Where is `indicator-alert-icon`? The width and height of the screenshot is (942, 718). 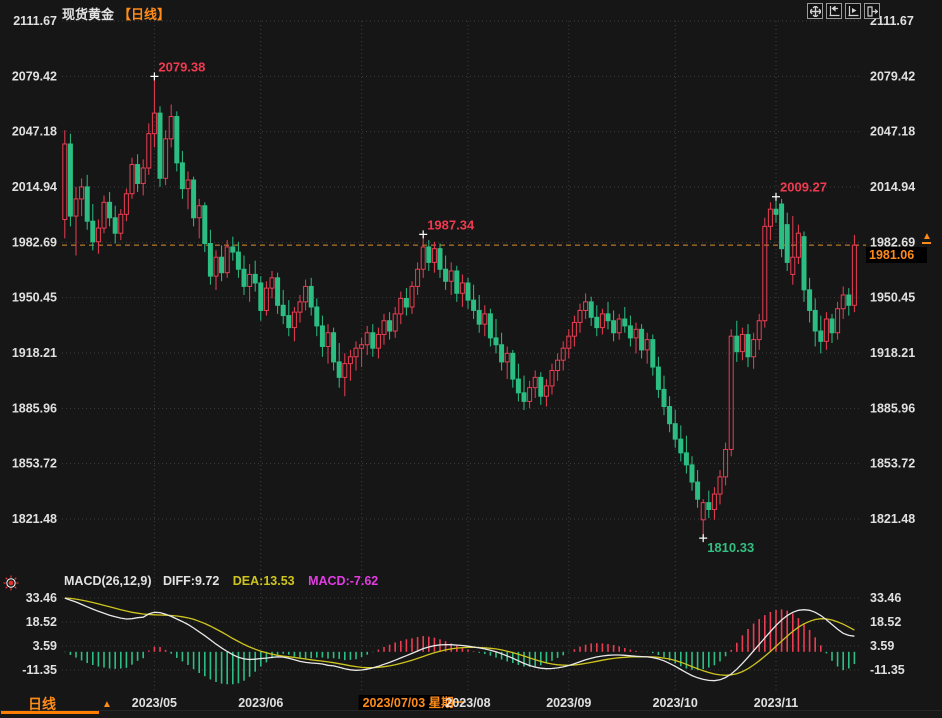 indicator-alert-icon is located at coordinates (11, 585).